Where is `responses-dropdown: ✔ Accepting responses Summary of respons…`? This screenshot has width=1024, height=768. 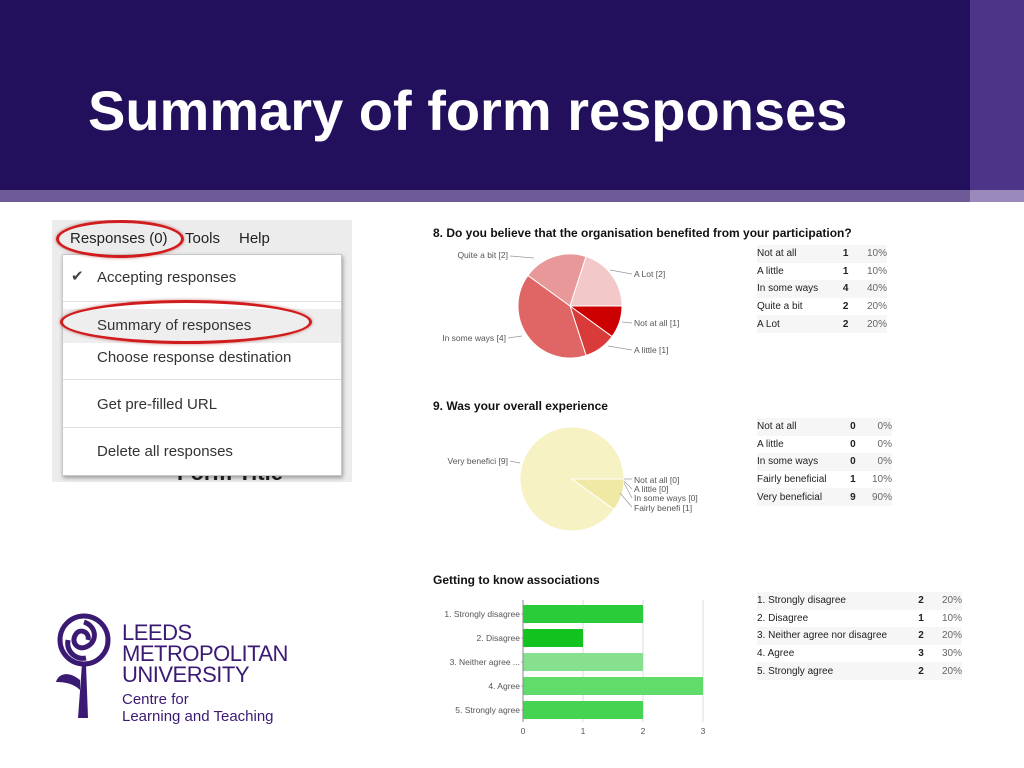
responses-dropdown: ✔ Accepting responses Summary of respons… is located at coordinates (202, 365).